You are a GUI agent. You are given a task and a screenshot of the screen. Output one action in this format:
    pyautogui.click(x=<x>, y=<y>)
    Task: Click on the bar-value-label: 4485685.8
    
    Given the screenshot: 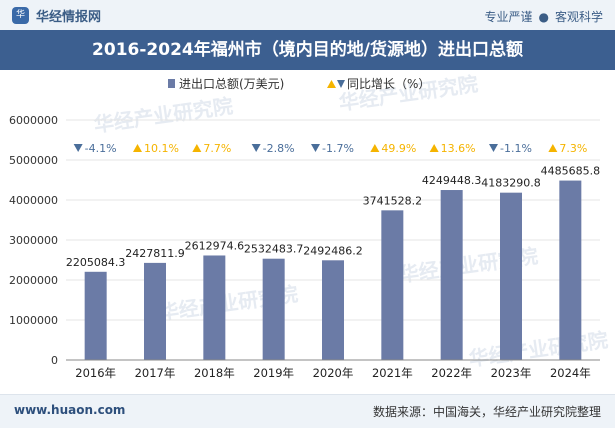 What is the action you would take?
    pyautogui.click(x=571, y=171)
    